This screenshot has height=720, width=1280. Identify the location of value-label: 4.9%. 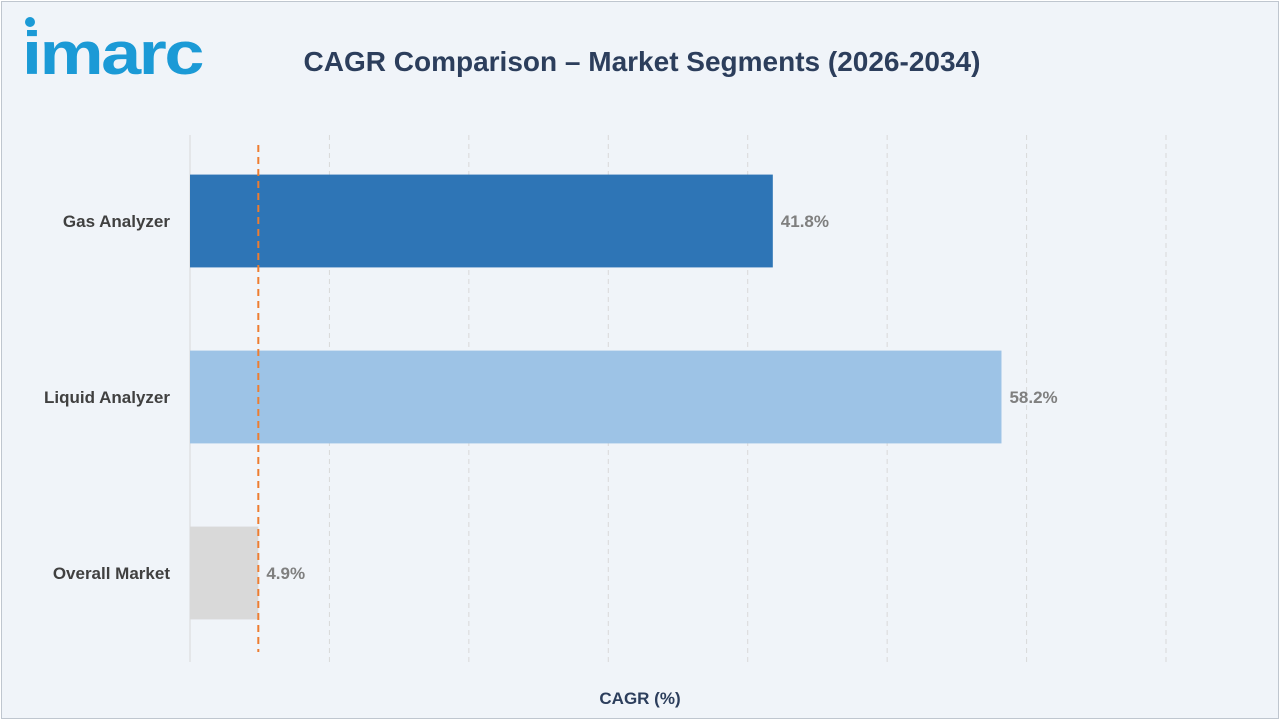
(285, 573).